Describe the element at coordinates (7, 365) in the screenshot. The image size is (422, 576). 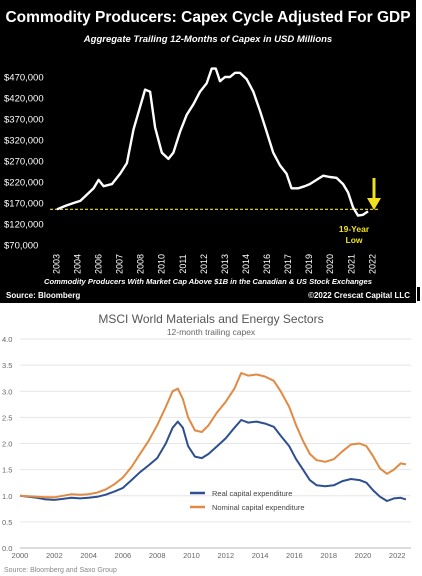
I see `y-tick-label: 3.5` at that location.